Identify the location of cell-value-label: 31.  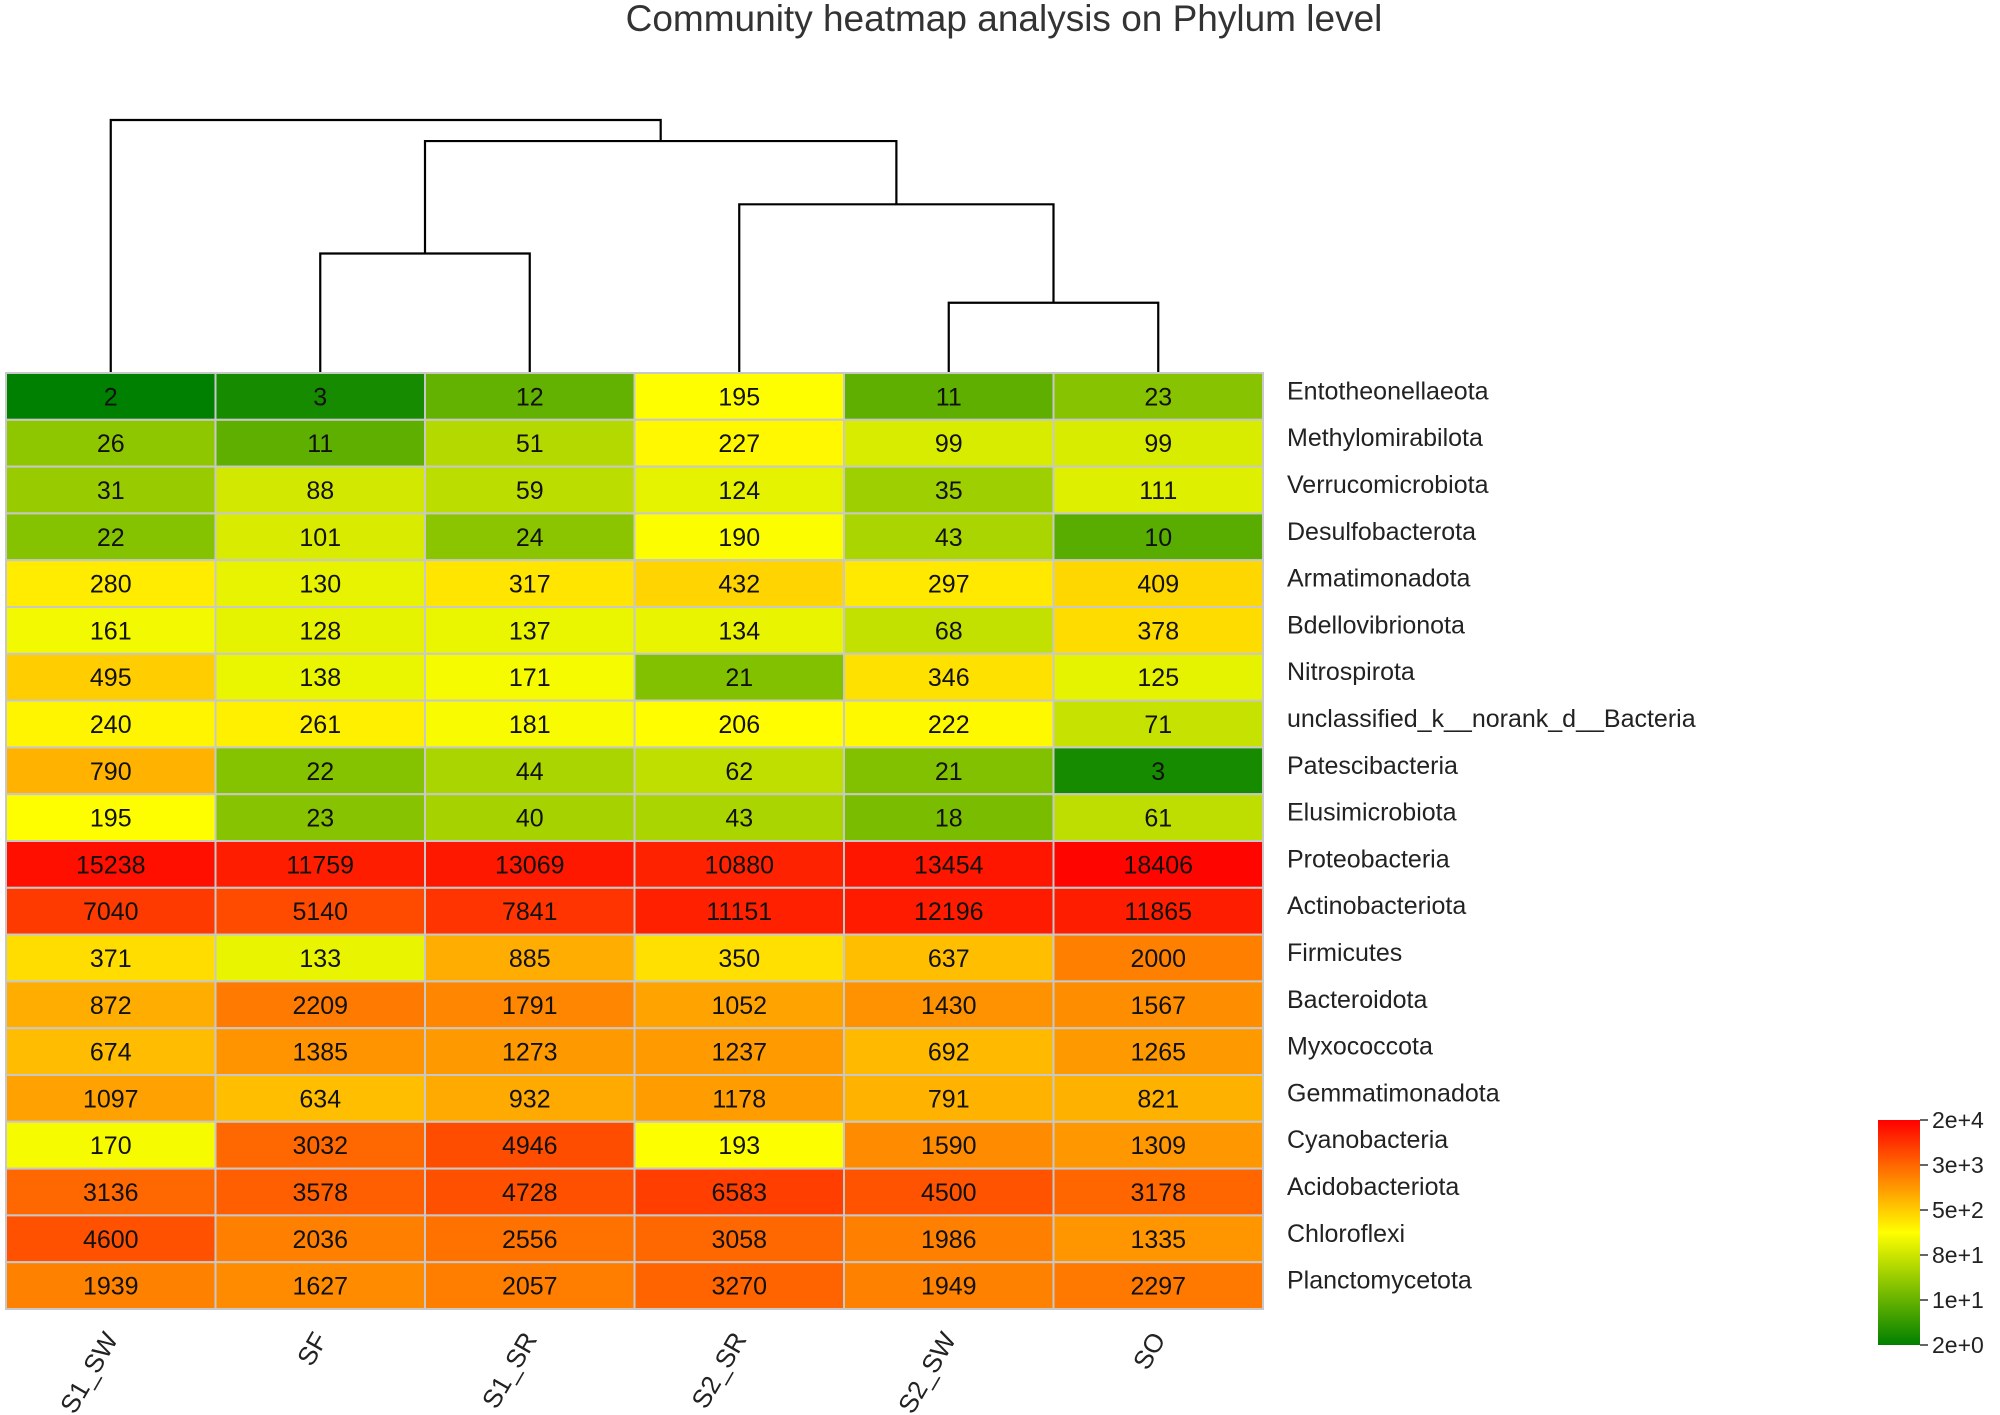
(111, 491).